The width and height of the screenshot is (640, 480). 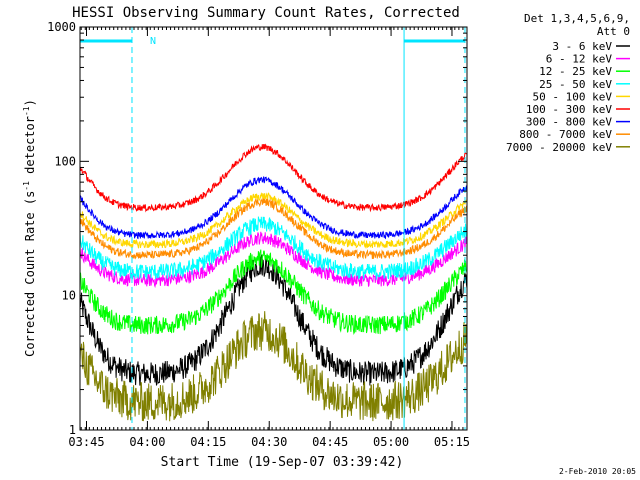 I want to click on x-tick-label: 03:45, so click(x=86, y=442).